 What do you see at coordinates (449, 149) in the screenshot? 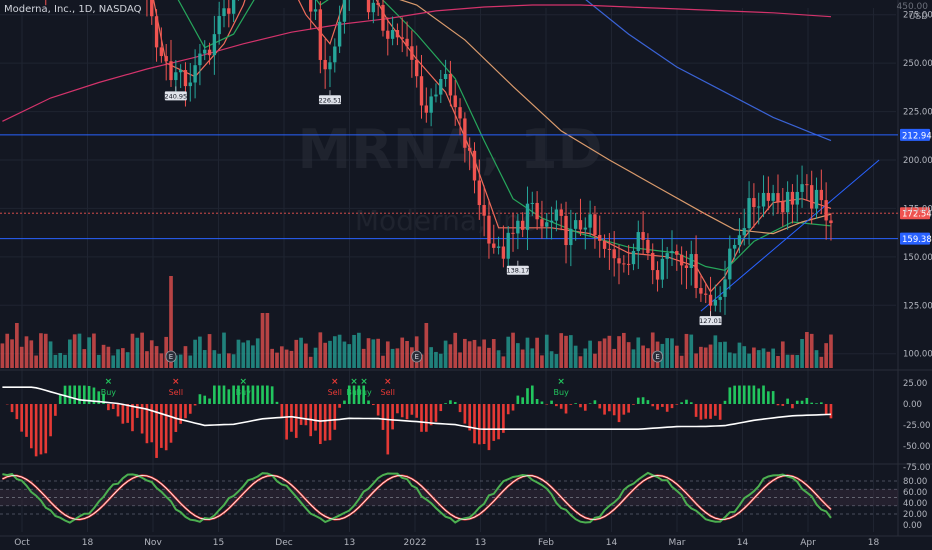
I see `watermark-ticker: MRNA, 1D` at bounding box center [449, 149].